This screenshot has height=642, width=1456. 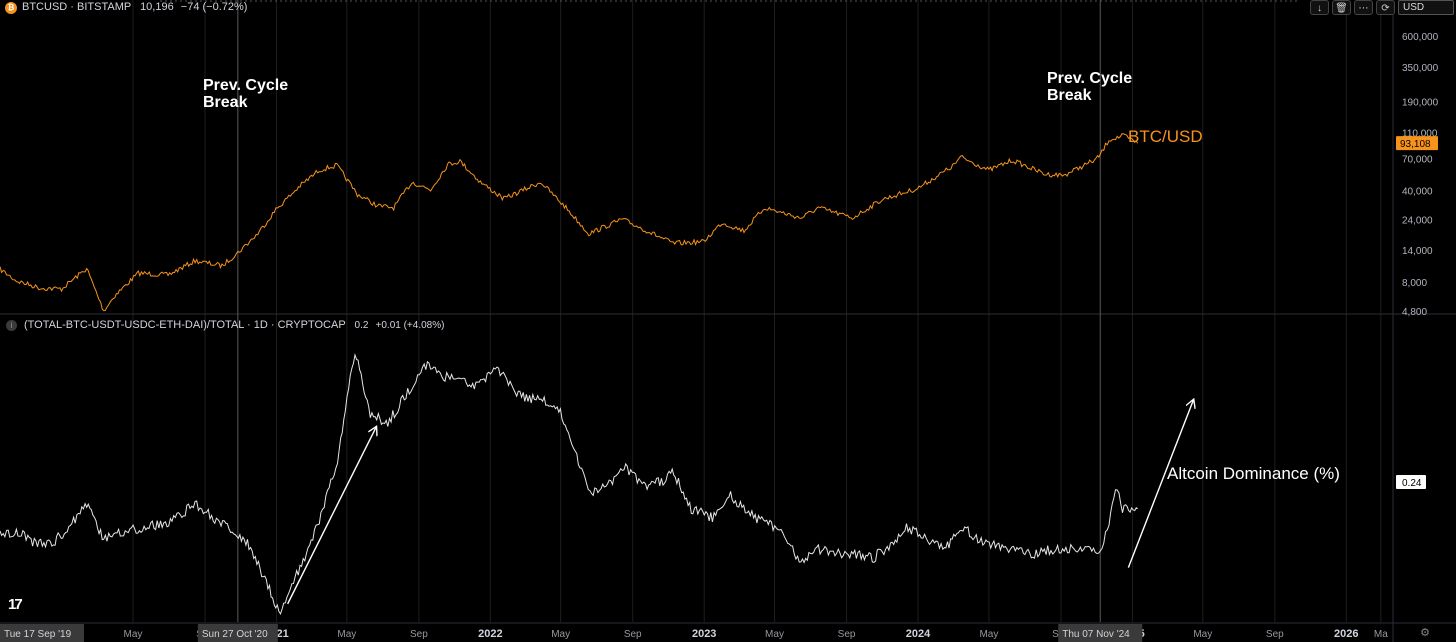 I want to click on price-tick-label: 110,000, so click(x=1420, y=134).